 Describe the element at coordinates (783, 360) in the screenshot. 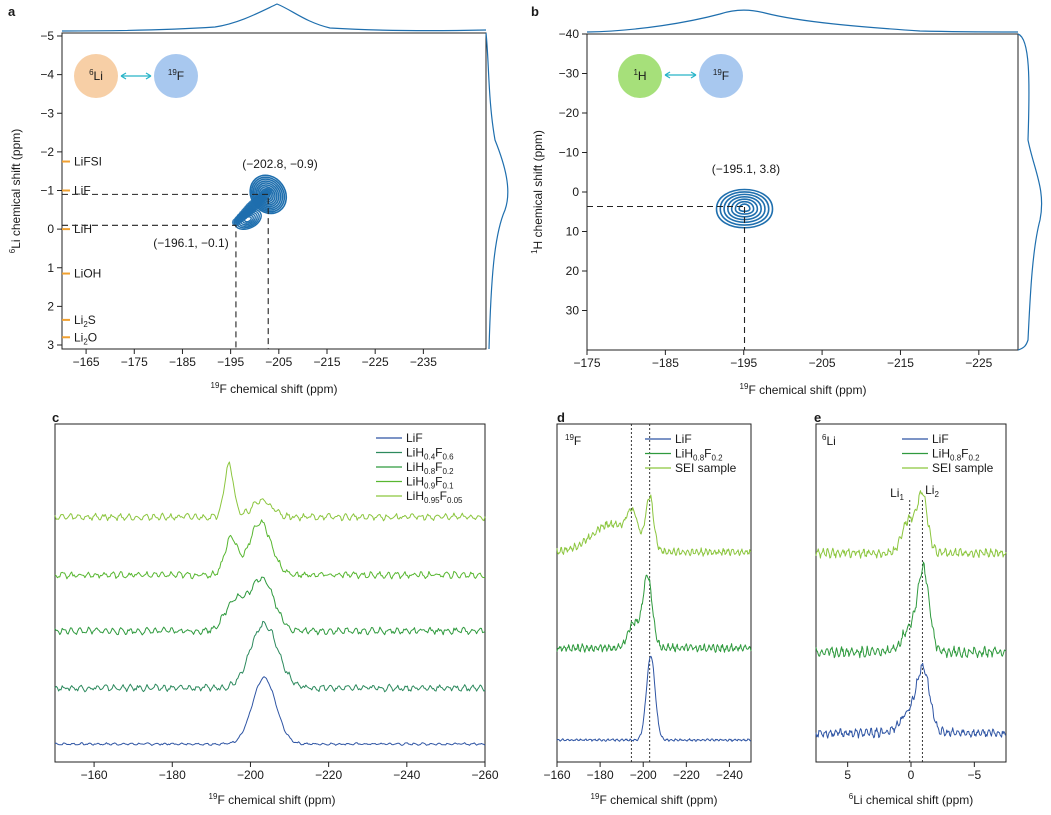

I see `panel-b-x-ticks: −175 −185 −195 −205 −215 −225` at that location.